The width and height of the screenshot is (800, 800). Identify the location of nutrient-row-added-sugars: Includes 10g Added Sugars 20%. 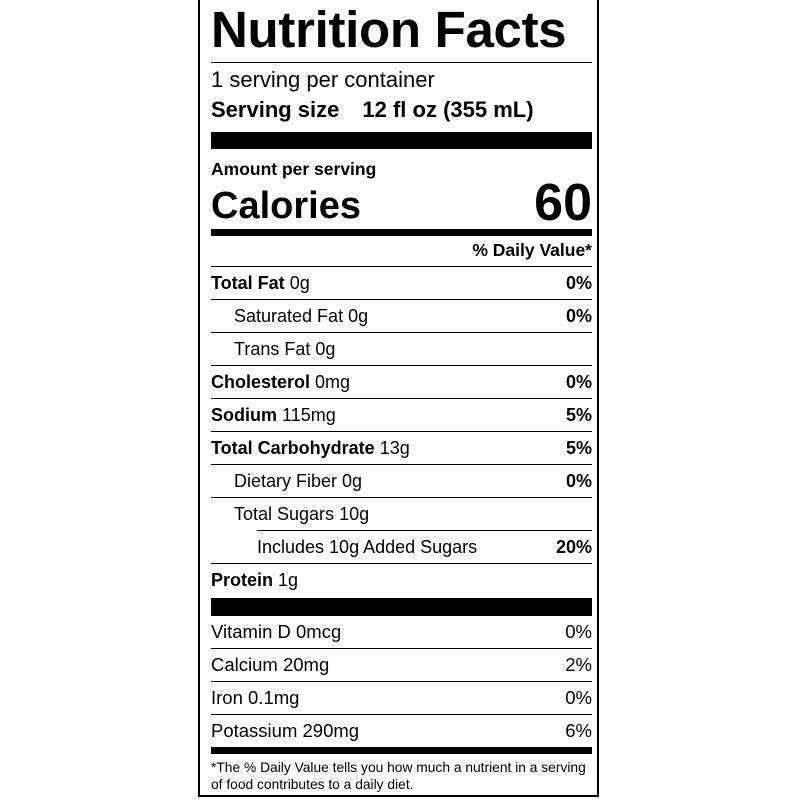
(424, 546).